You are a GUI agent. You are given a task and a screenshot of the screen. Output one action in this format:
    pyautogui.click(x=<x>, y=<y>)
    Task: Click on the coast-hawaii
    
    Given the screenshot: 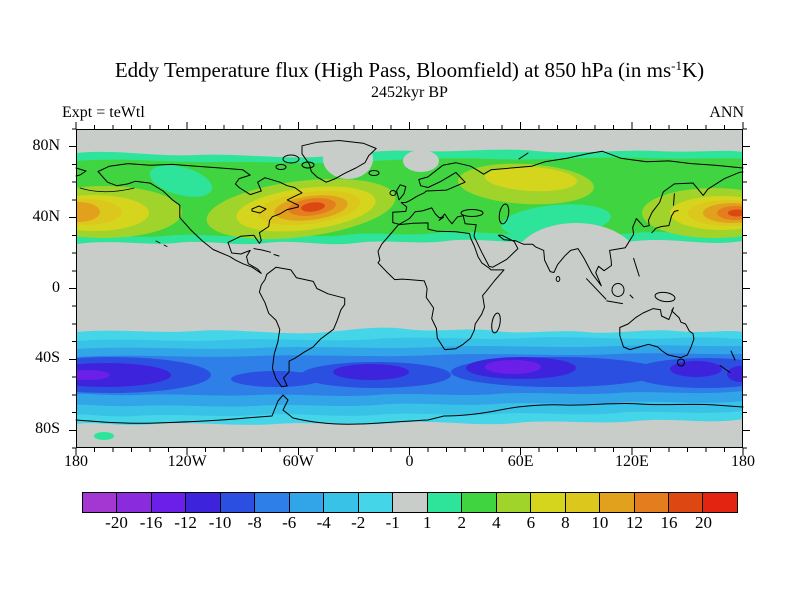 What is the action you would take?
    pyautogui.click(x=161, y=243)
    